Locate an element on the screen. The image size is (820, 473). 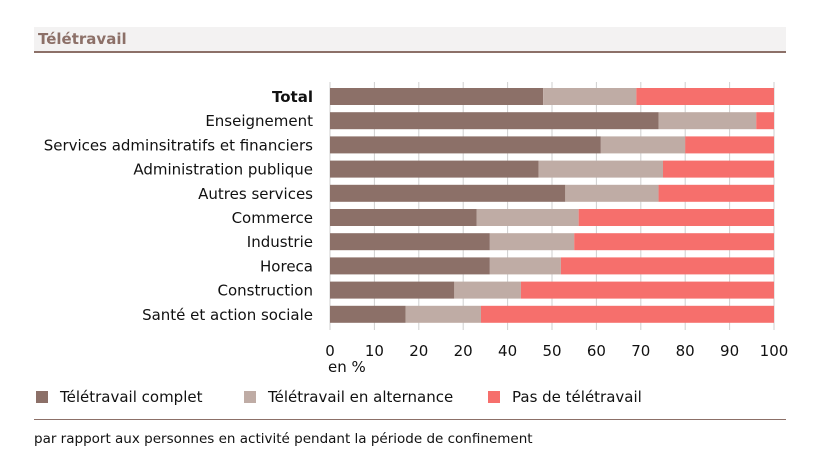
legend-label: Pas de télétravail is located at coordinates (577, 397).